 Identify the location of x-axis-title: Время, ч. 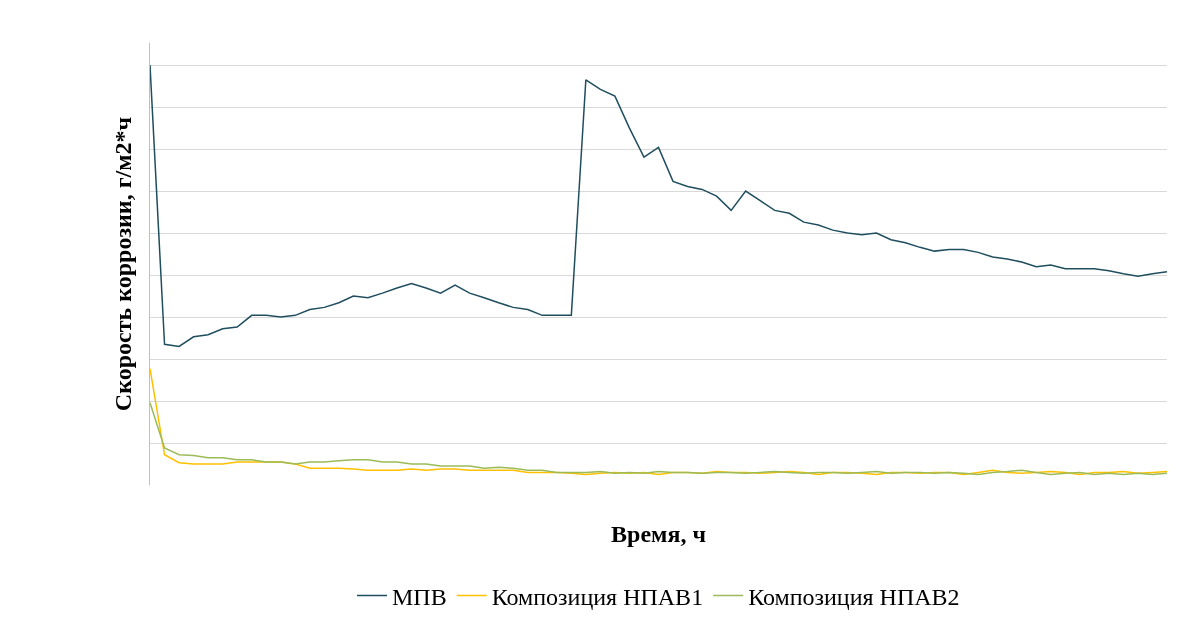
(658, 534).